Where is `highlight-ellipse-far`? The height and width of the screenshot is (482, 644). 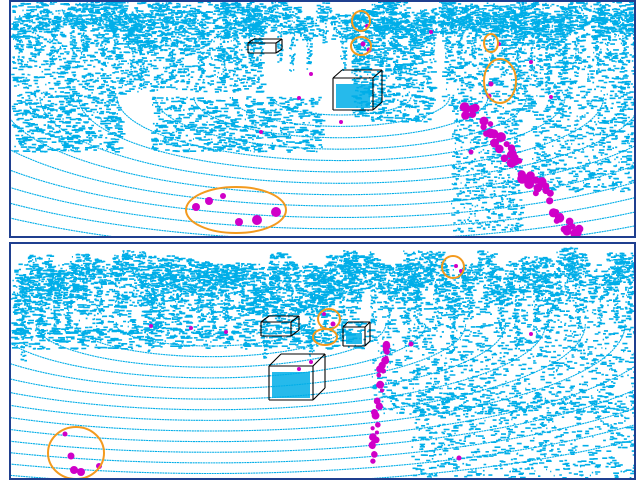 highlight-ellipse-far is located at coordinates (453, 267).